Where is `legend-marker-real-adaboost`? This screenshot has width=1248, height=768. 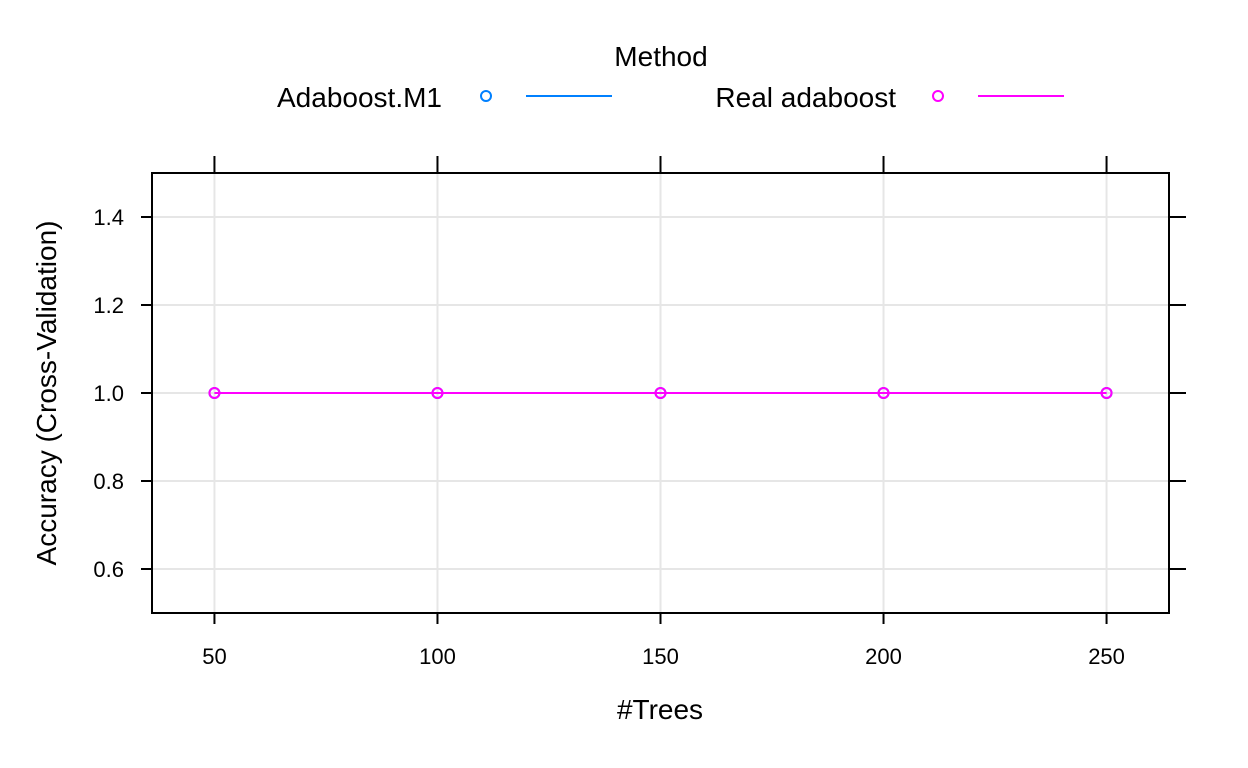 legend-marker-real-adaboost is located at coordinates (938, 96).